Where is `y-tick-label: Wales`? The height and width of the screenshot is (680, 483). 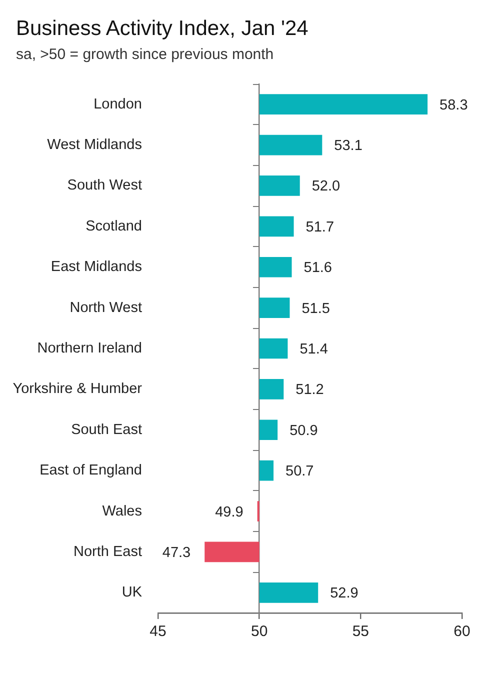
y-tick-label: Wales is located at coordinates (122, 511).